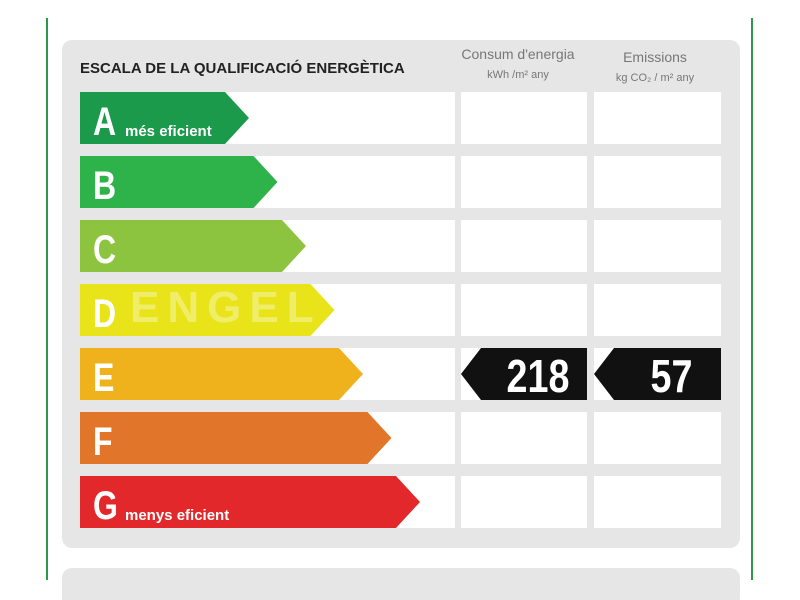 The width and height of the screenshot is (800, 600). I want to click on rating-letter: G, so click(105, 505).